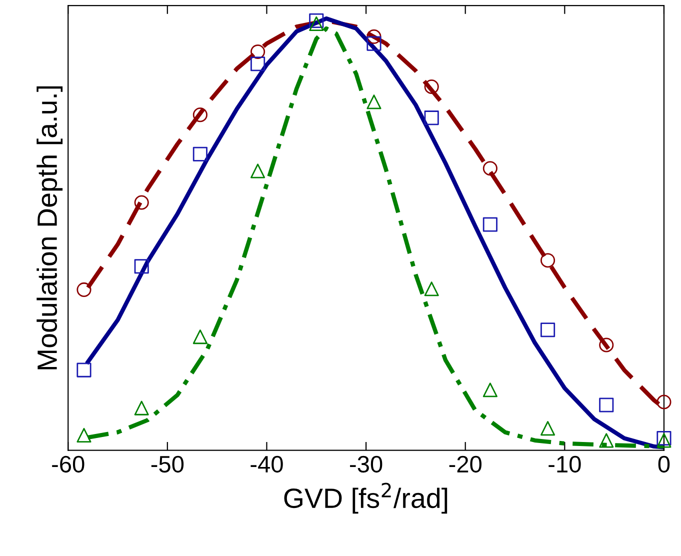 The image size is (681, 556). I want to click on x-tick-label: -40, so click(266, 464).